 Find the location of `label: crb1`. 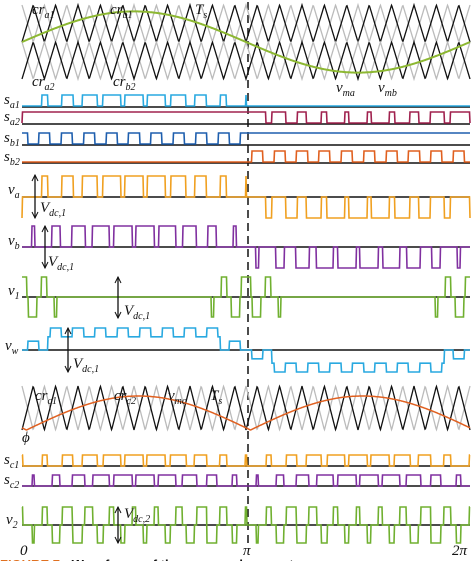

label: crb1 is located at coordinates (121, 11).